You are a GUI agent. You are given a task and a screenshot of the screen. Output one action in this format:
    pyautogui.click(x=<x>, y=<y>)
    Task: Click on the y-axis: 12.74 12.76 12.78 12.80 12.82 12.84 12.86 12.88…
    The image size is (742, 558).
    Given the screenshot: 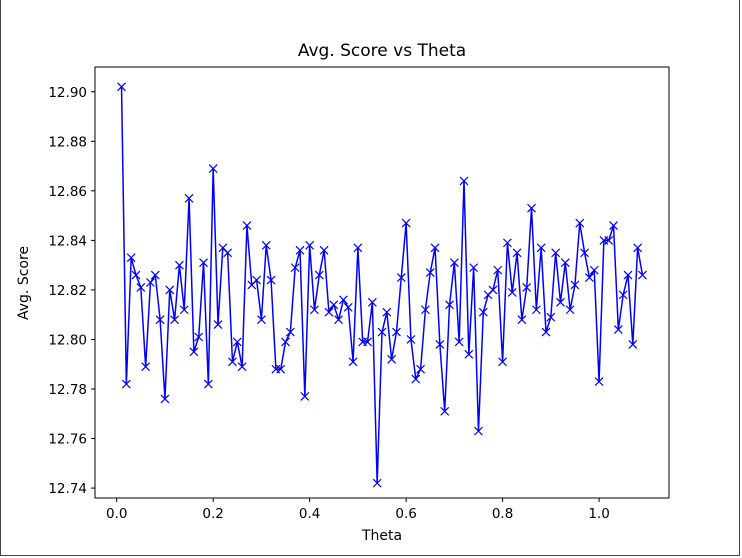 What is the action you would take?
    pyautogui.click(x=71, y=291)
    